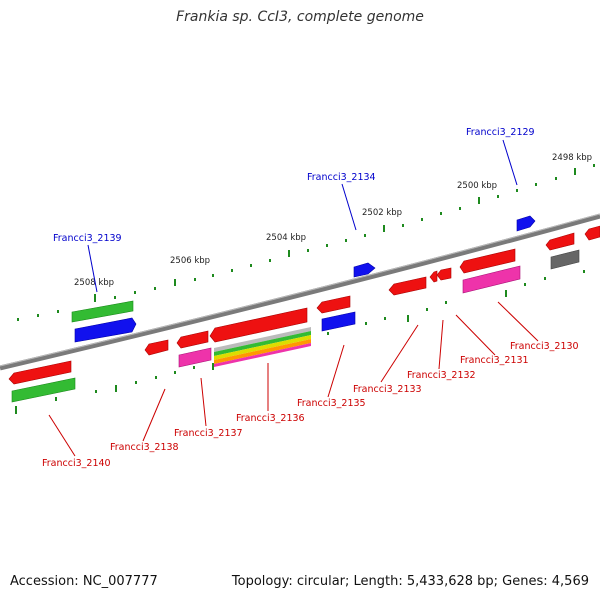  What do you see at coordinates (87, 238) in the screenshot?
I see `gene-label-francci3-2139: Francci3_2139` at bounding box center [87, 238].